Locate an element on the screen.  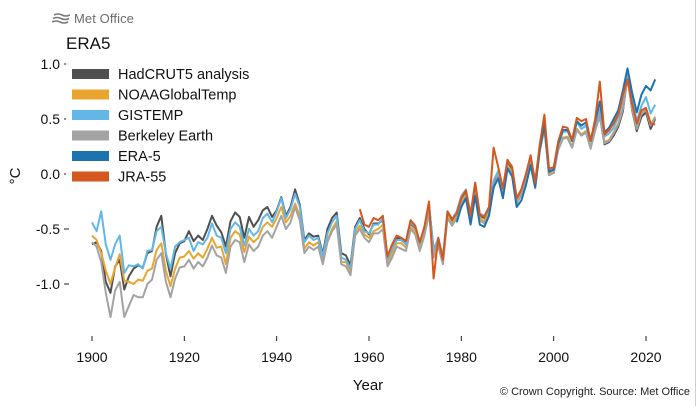
x-axis-title: Year is located at coordinates (368, 385).